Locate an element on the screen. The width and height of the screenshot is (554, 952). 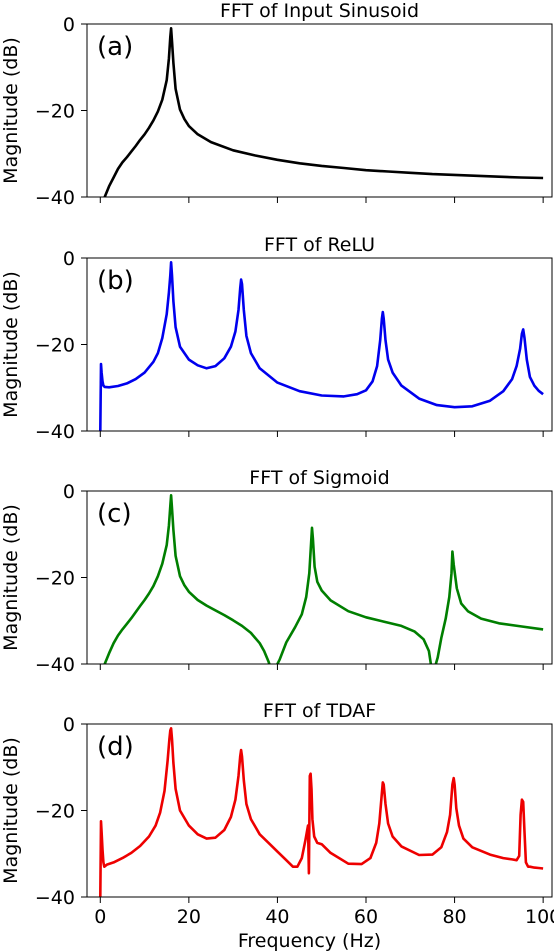
panel-label: (d) is located at coordinates (115, 747).